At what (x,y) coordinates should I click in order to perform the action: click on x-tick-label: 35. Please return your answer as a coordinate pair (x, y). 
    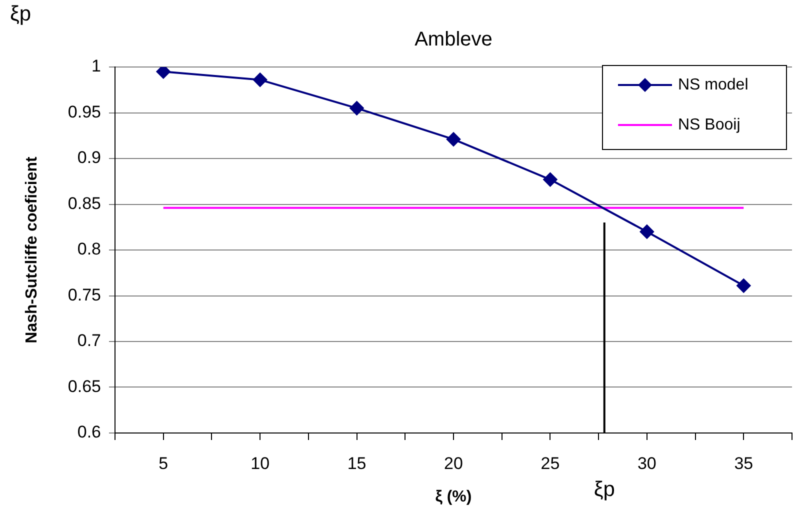
    Looking at the image, I should click on (744, 463).